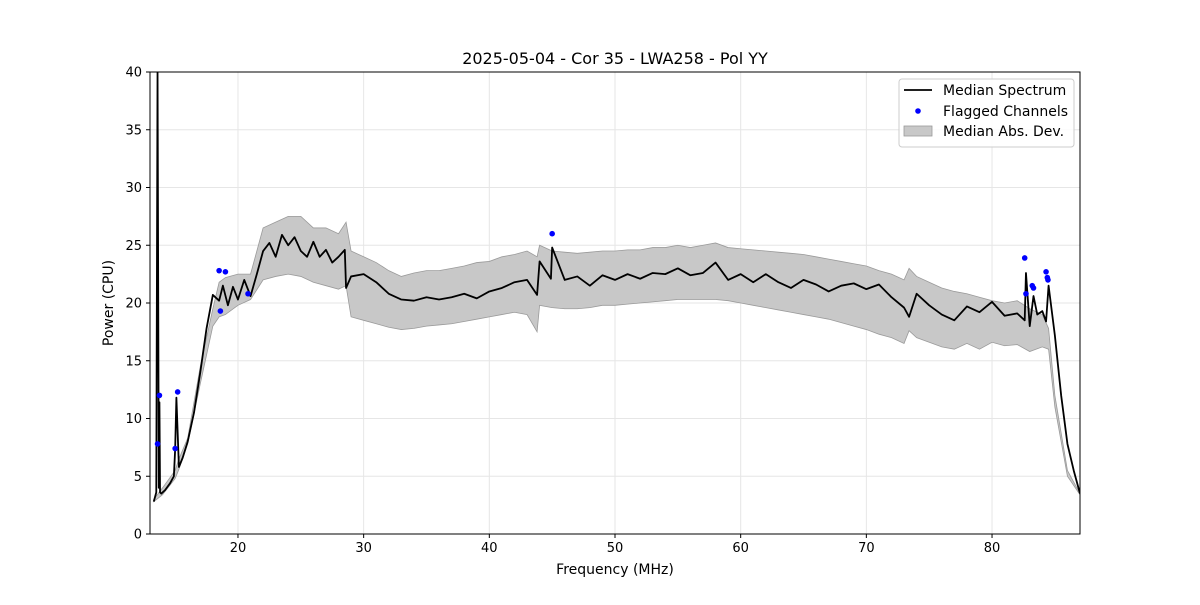 The height and width of the screenshot is (605, 1200). What do you see at coordinates (866, 548) in the screenshot?
I see `x-tick-label: 70` at bounding box center [866, 548].